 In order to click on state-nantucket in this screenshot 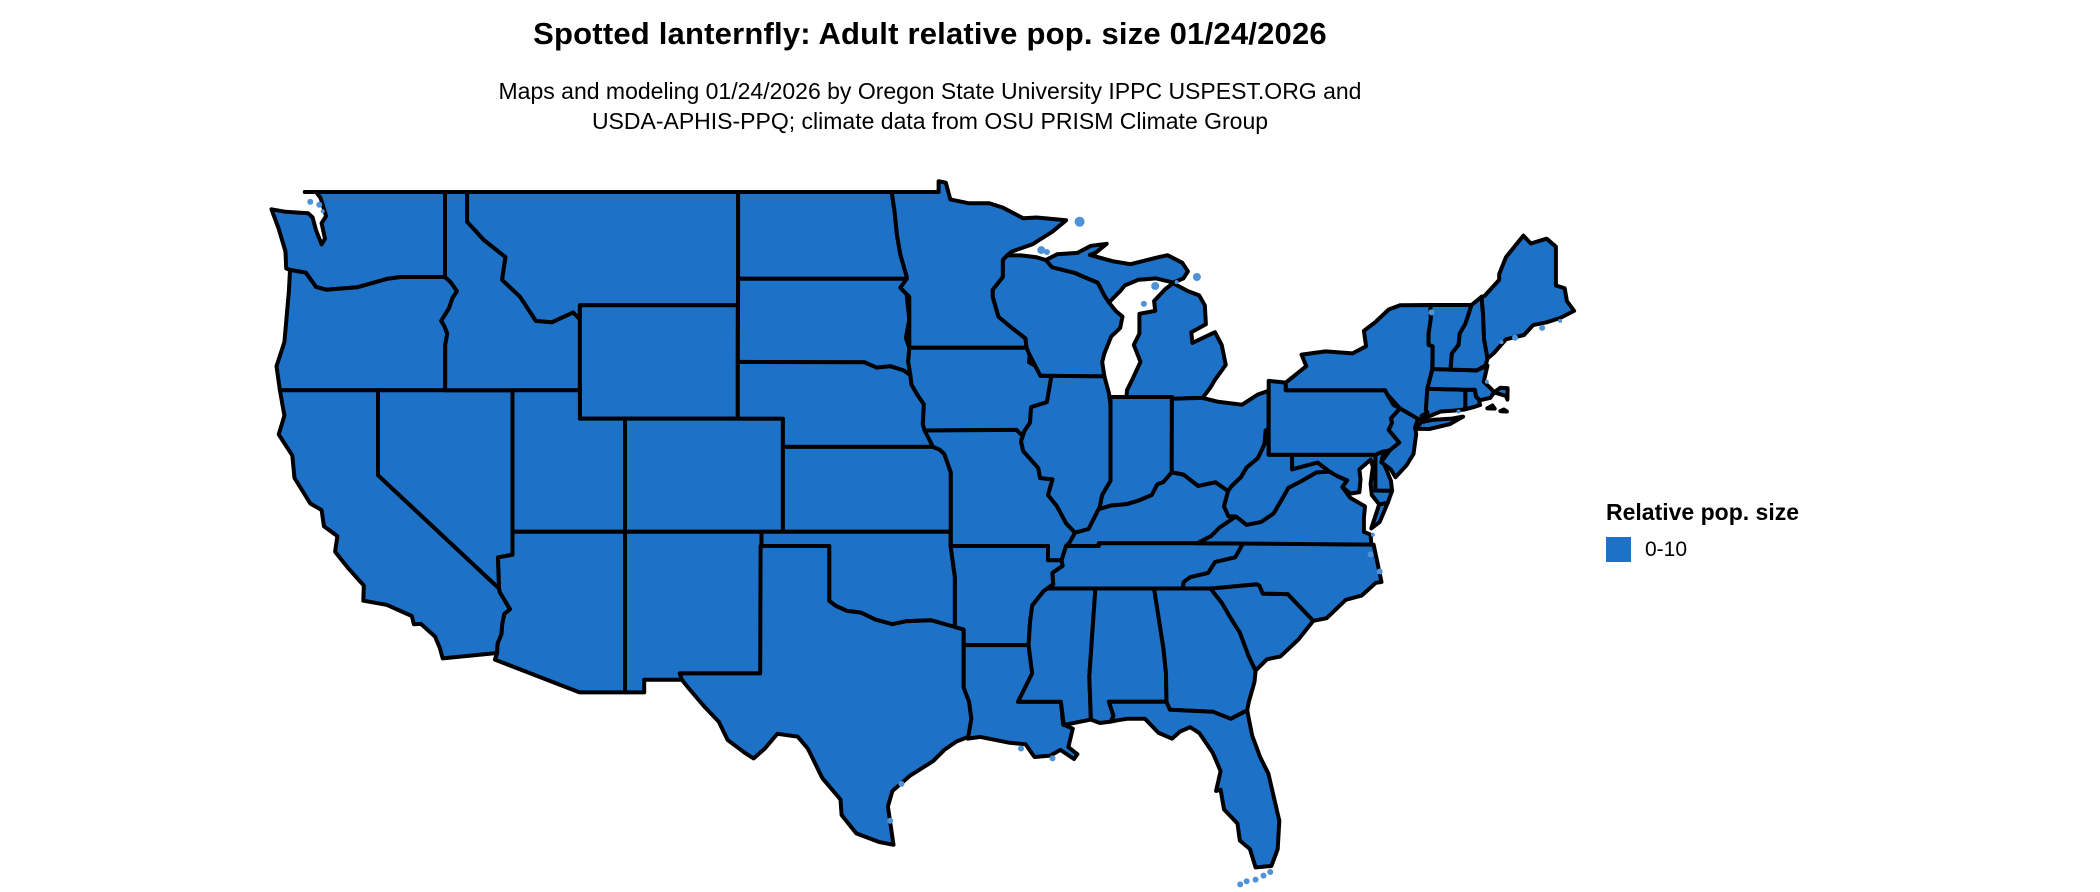, I will do `click(1503, 410)`.